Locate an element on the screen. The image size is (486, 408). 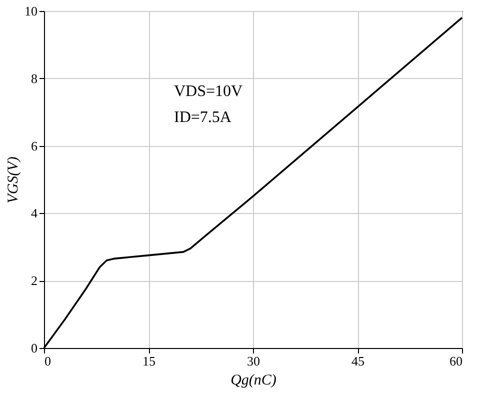
y-tick-label: 6 is located at coordinates (34, 146).